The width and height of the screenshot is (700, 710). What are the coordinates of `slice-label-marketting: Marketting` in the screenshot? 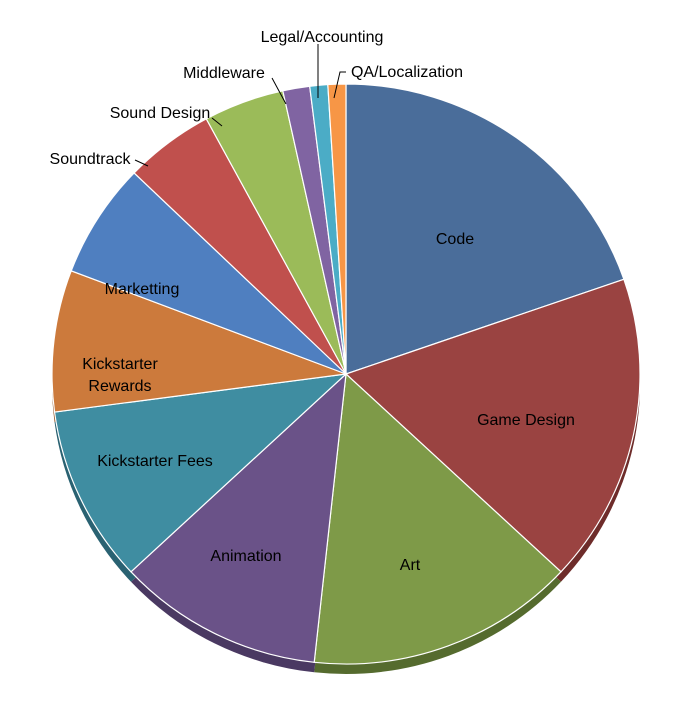 It's located at (142, 289).